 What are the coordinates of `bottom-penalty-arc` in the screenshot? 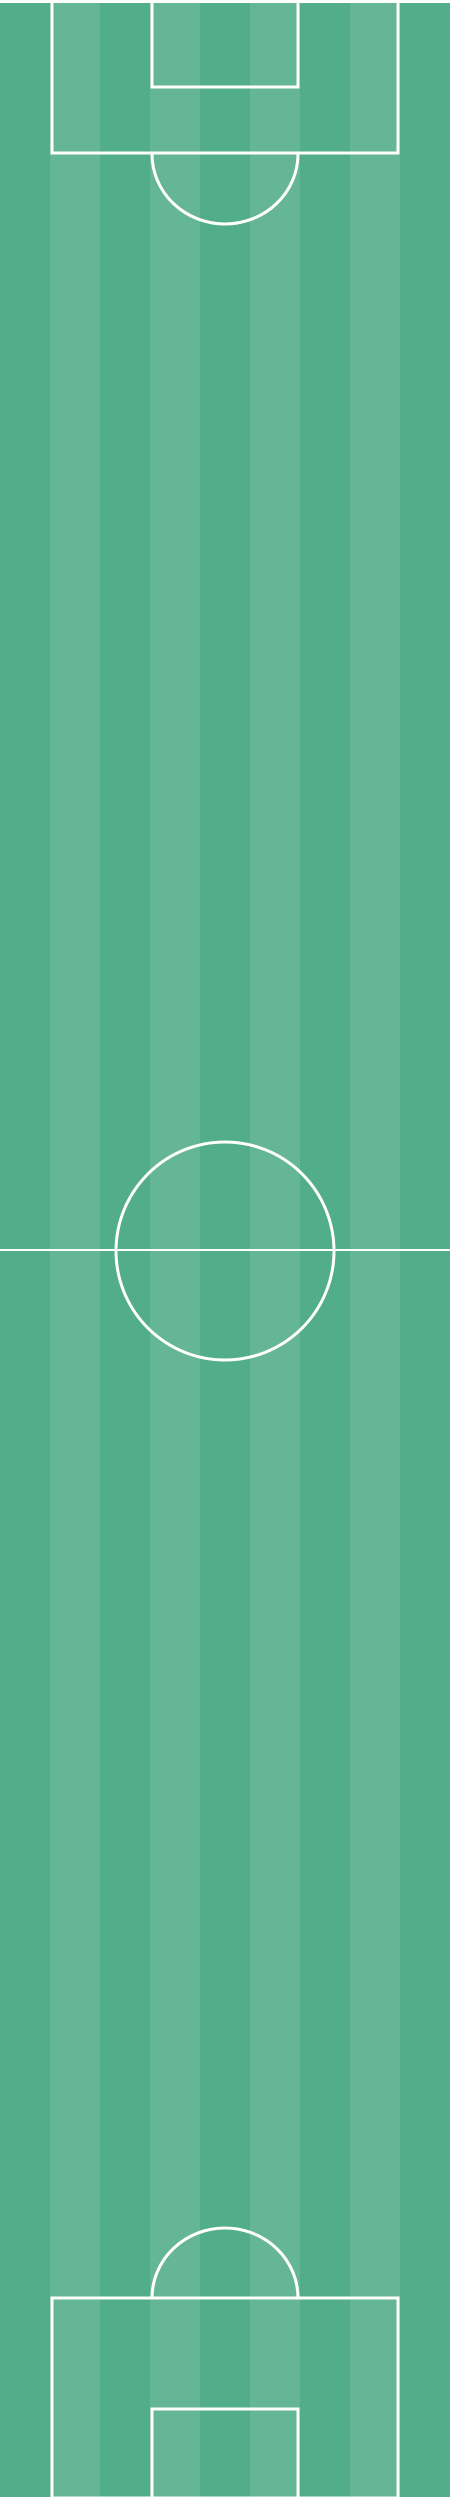 It's located at (225, 2262).